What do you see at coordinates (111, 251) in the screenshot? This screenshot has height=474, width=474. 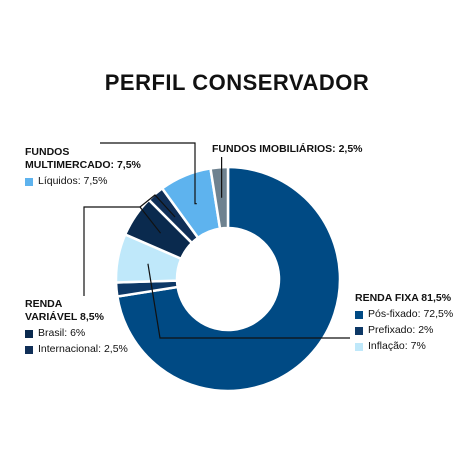 I see `leader-renda-variavel` at bounding box center [111, 251].